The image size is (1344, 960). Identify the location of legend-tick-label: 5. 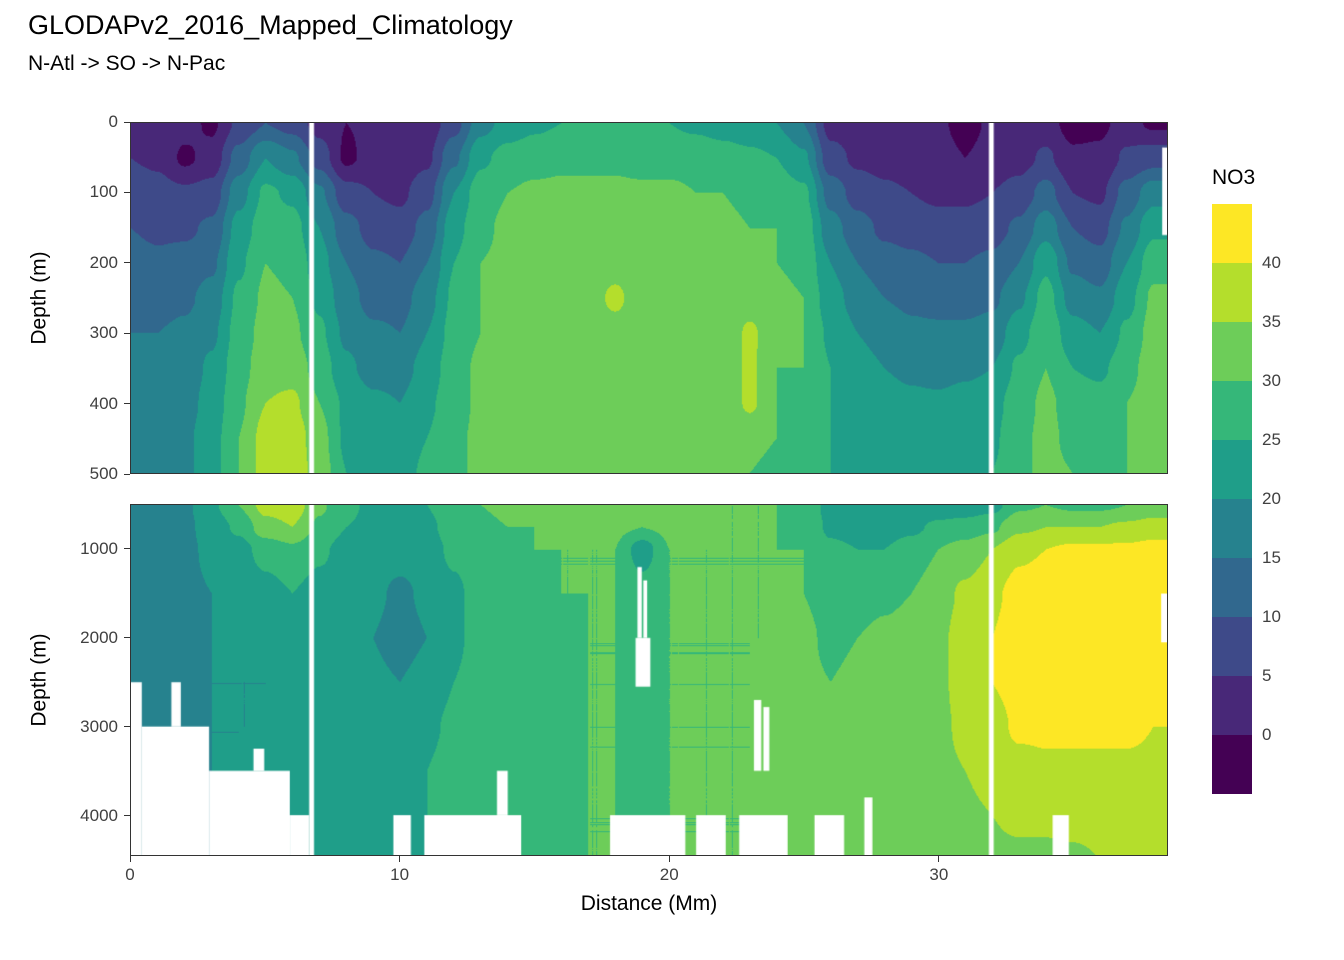
(1267, 675).